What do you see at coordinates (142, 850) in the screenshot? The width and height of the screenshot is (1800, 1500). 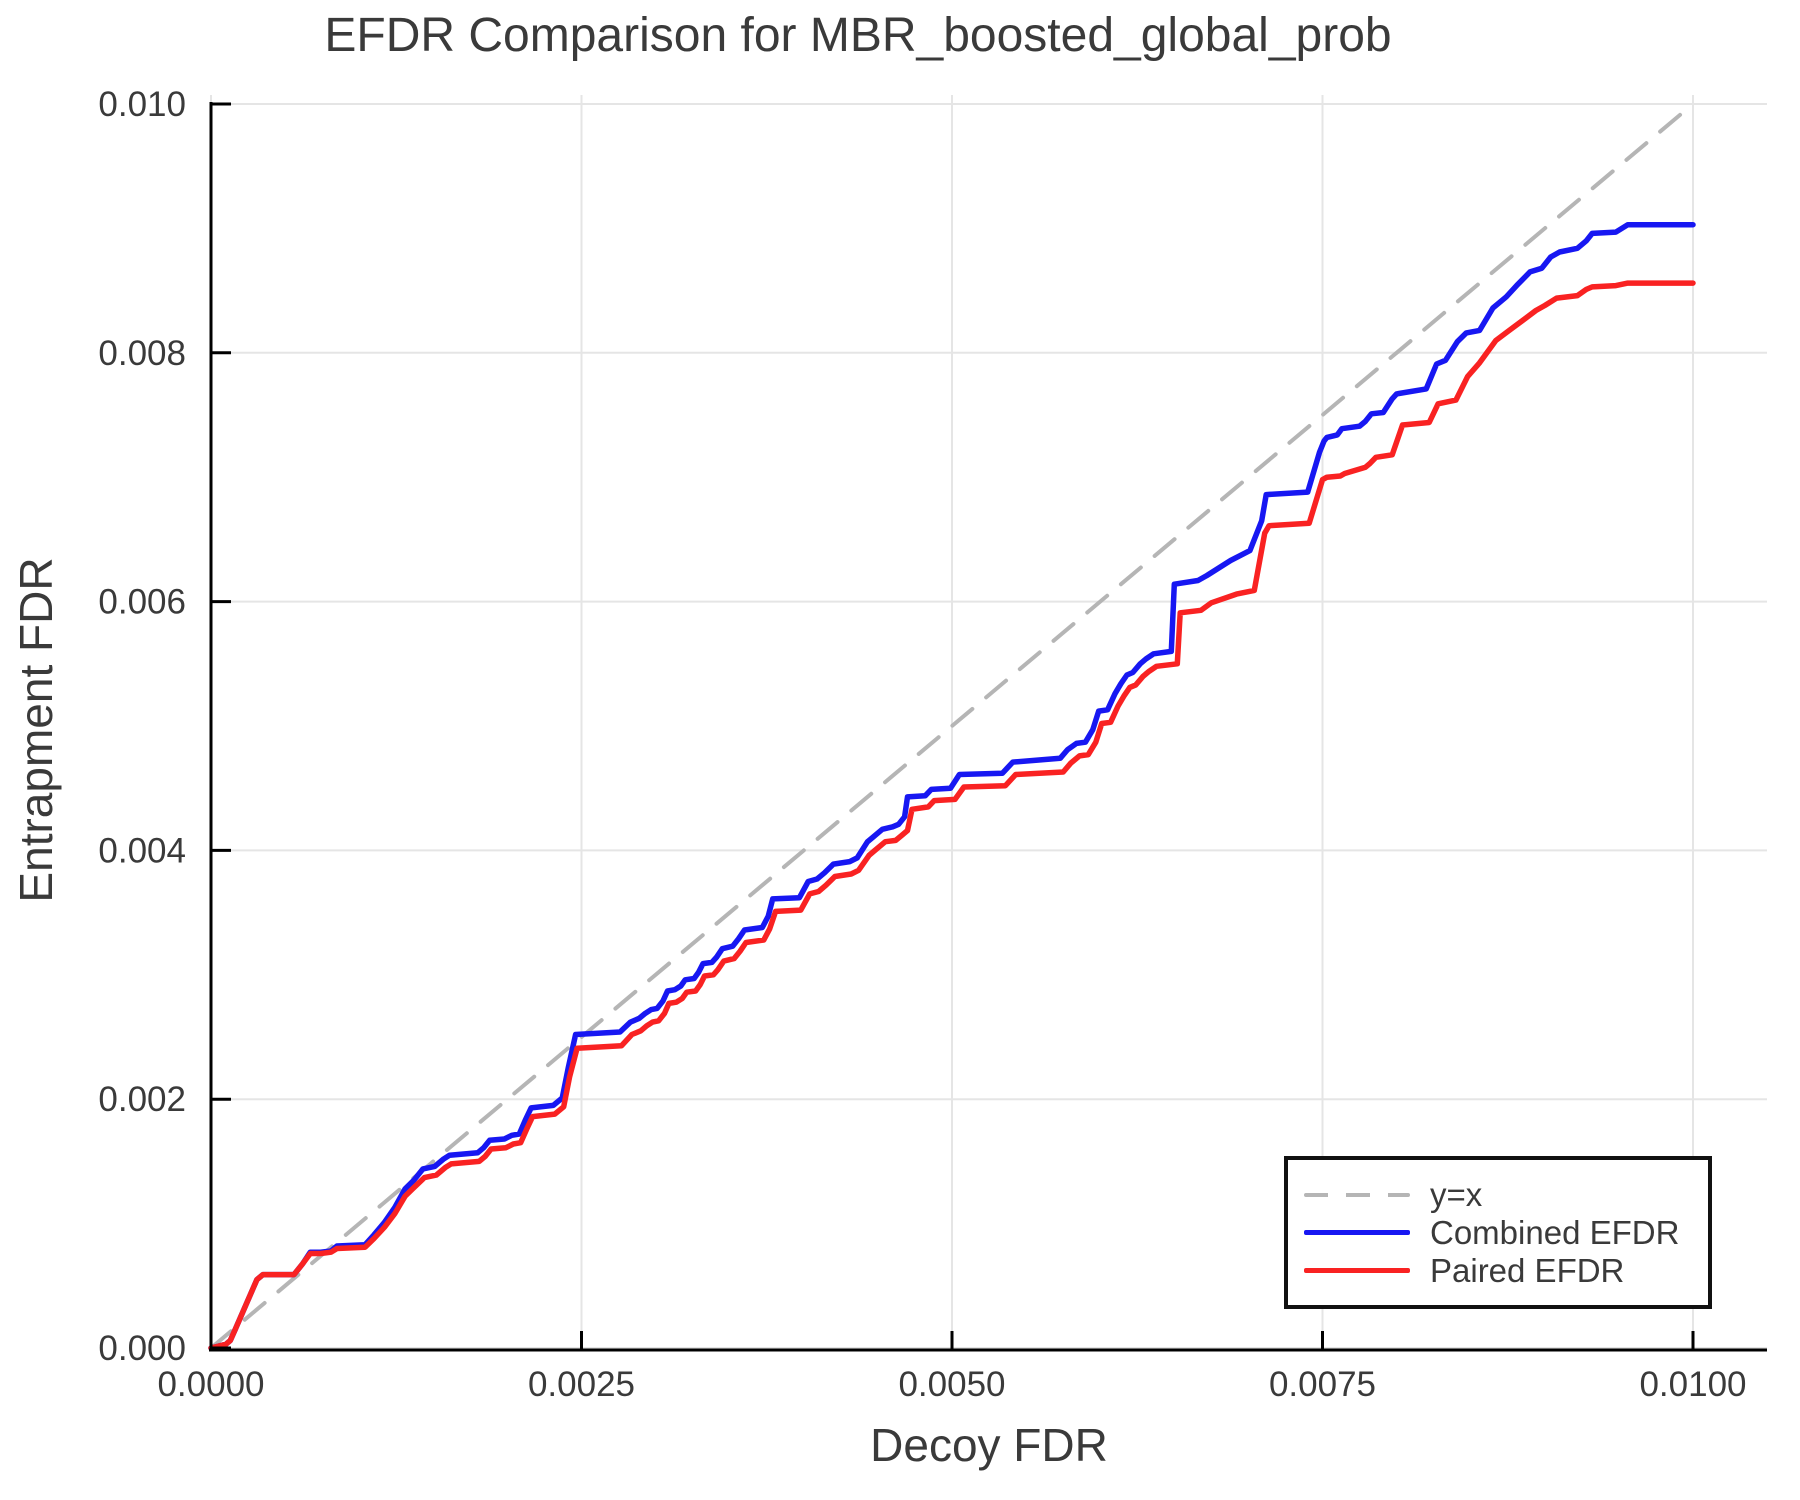 I see `y-tick-label: 0.004` at bounding box center [142, 850].